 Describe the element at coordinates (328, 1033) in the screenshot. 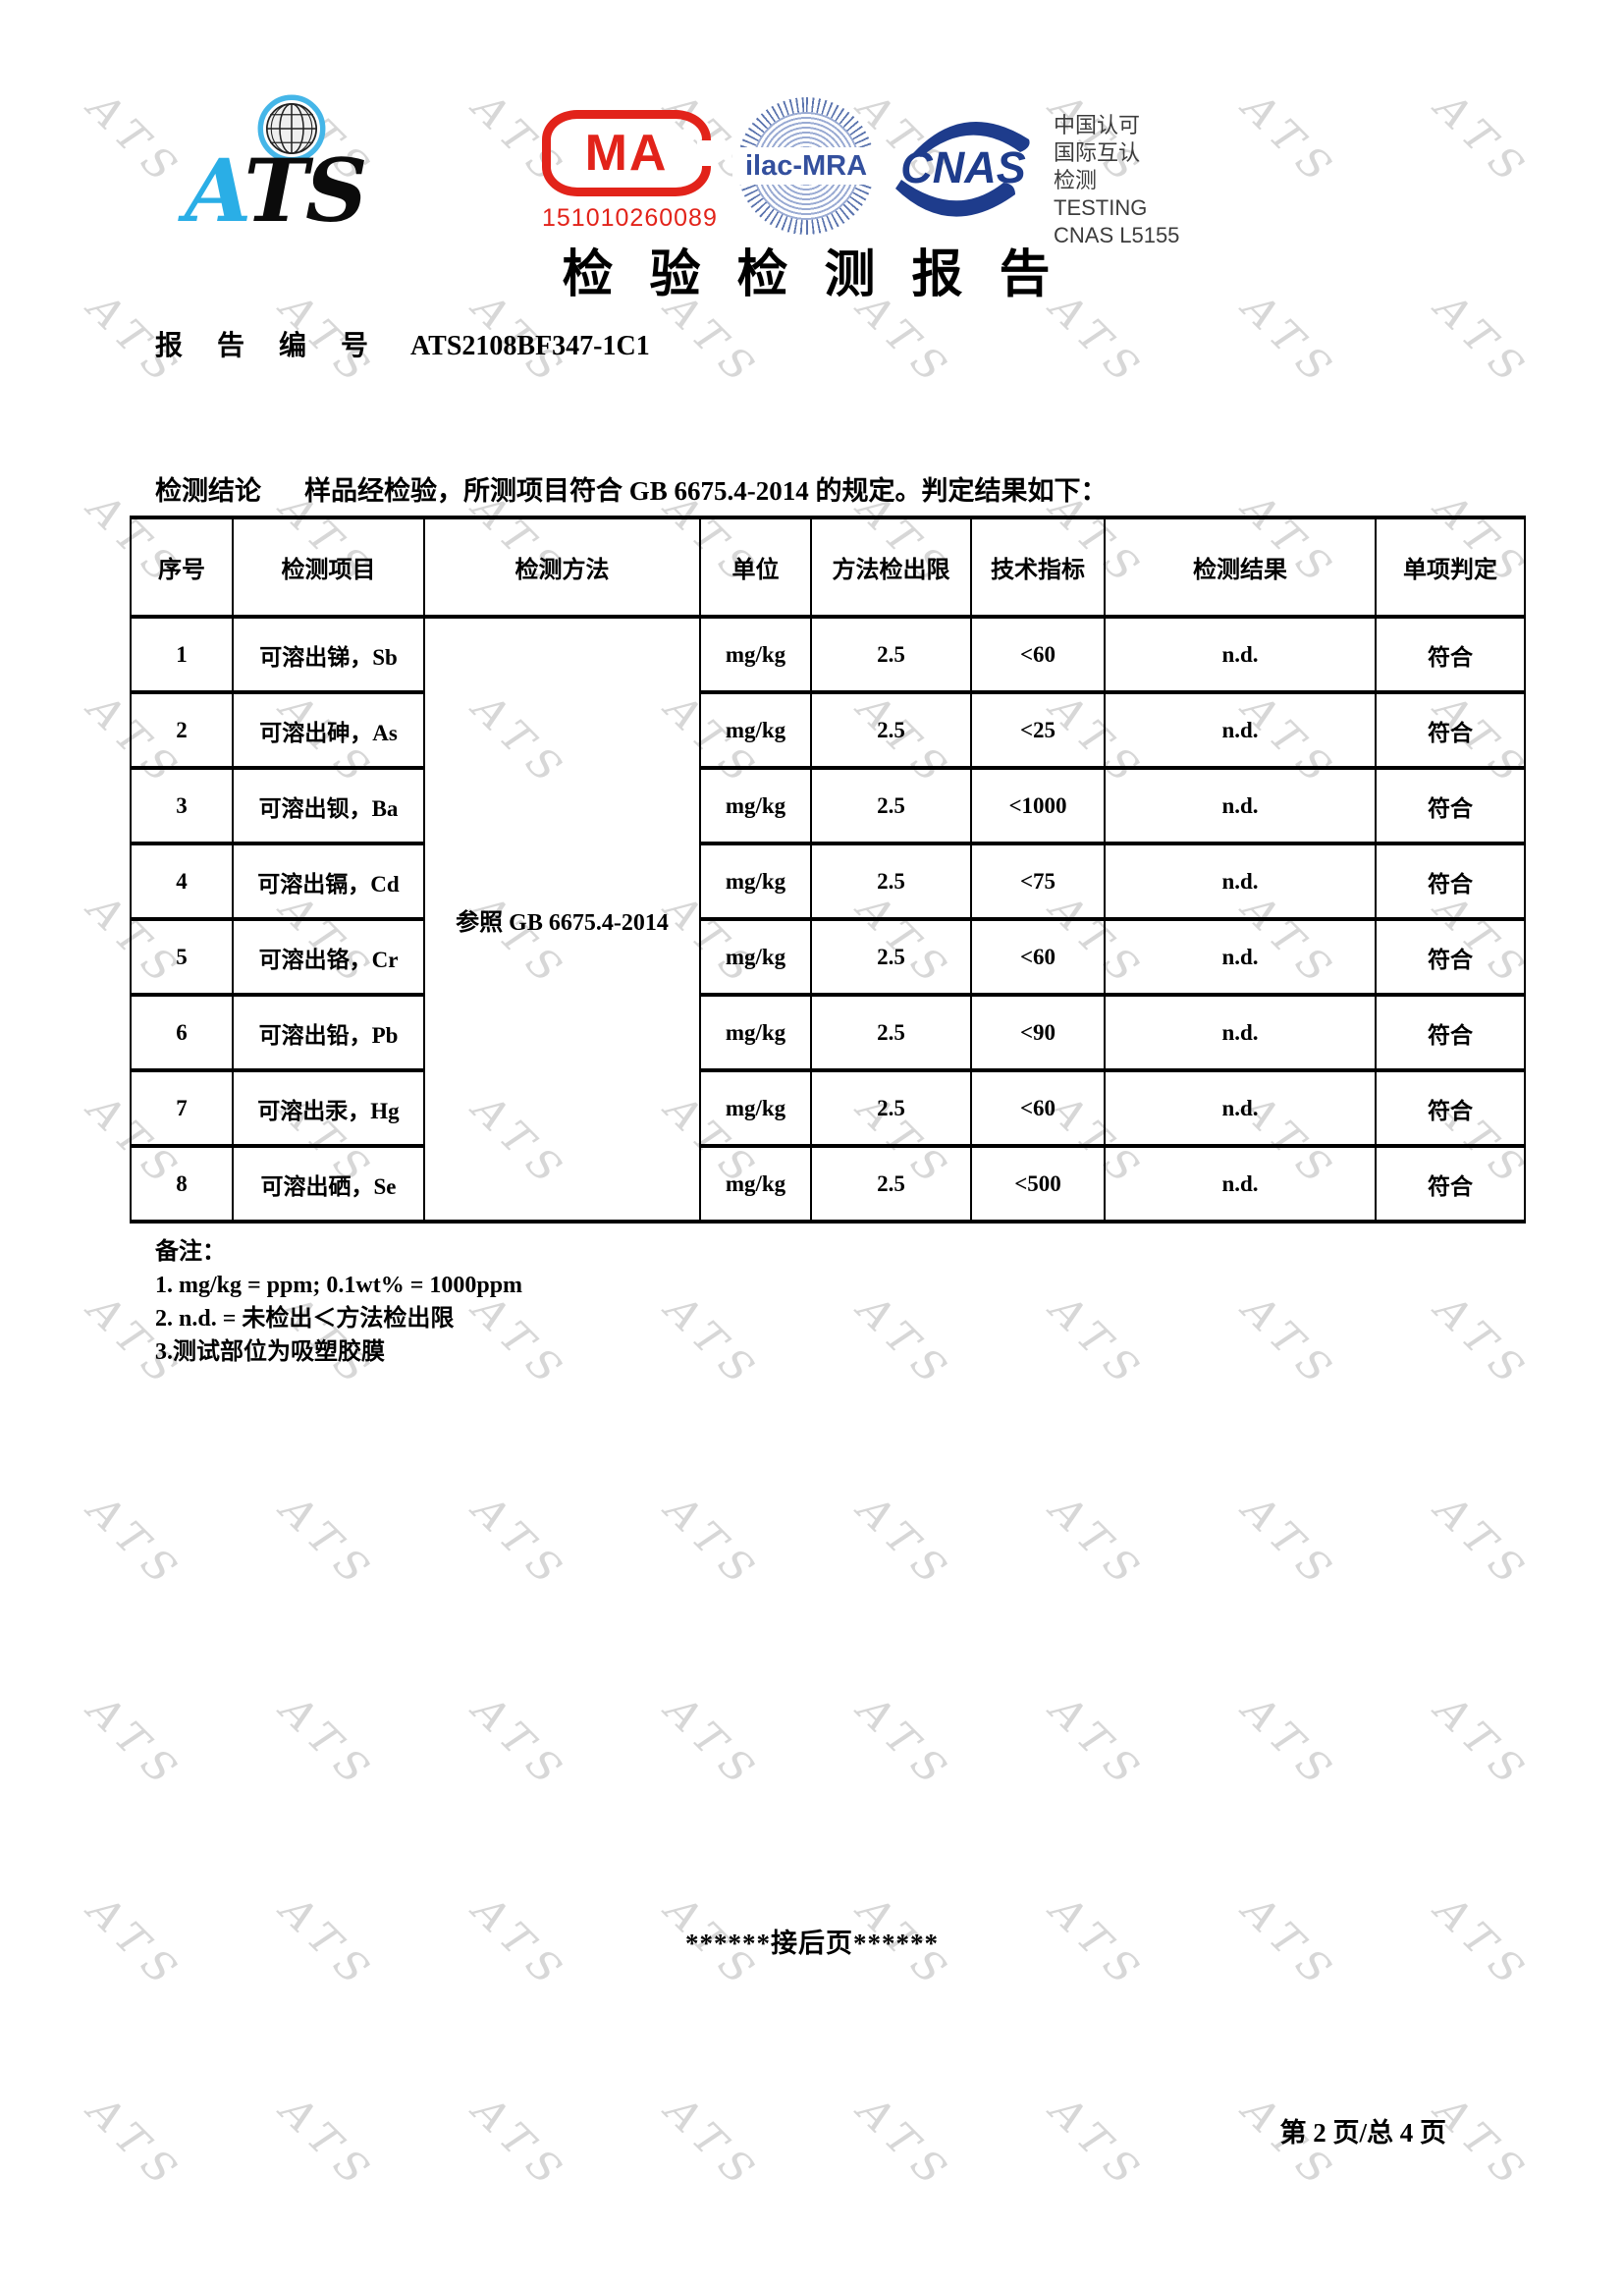

I see `cell-item: 可溶出铅，Pb` at that location.